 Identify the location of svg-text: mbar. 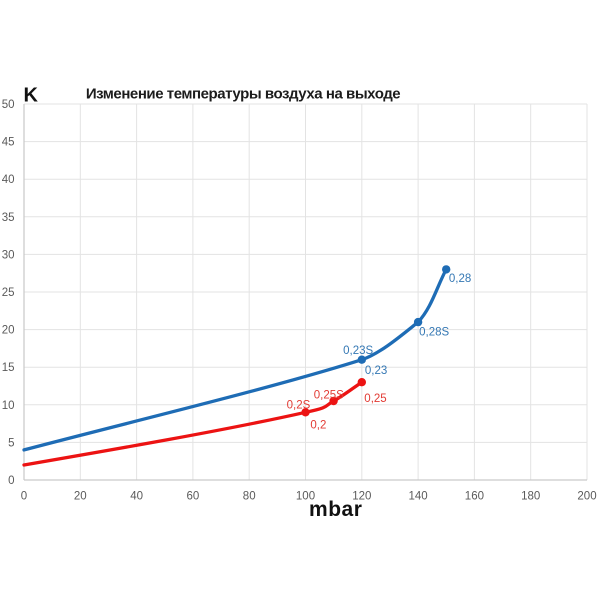
(335, 509).